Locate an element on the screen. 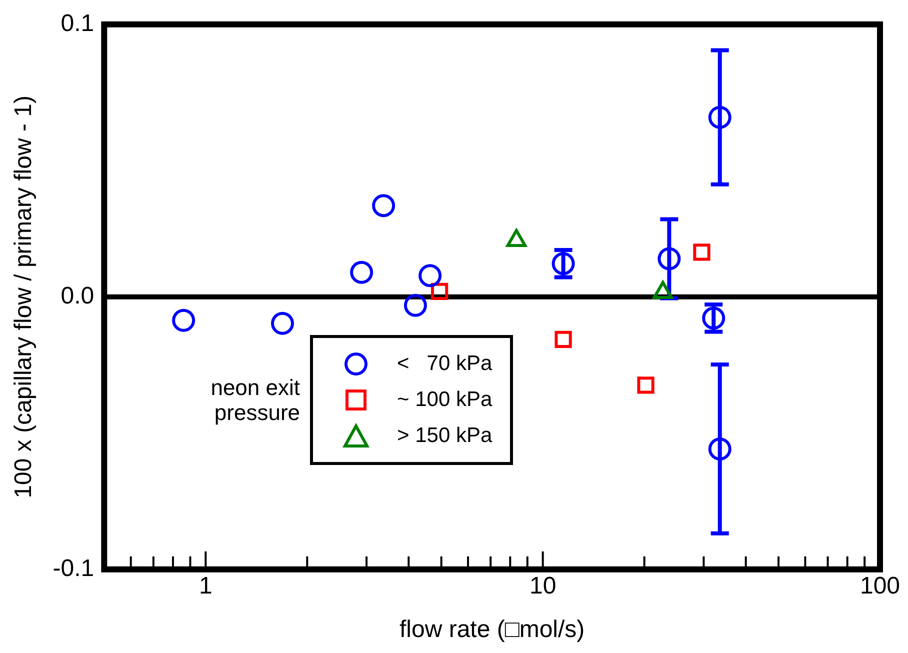 This screenshot has height=653, width=908. y-tick-label: 0.1 is located at coordinates (77, 24).